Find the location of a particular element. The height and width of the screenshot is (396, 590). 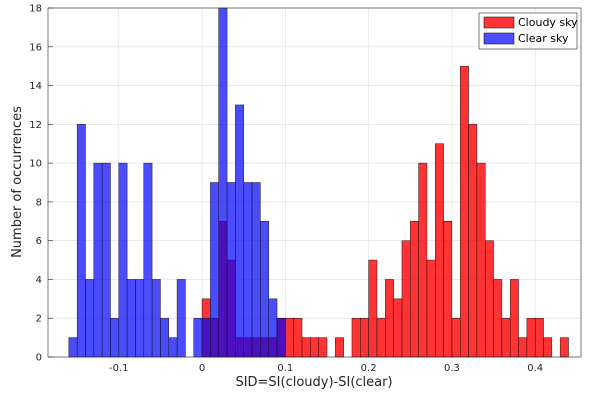

y-tick-label: 2 is located at coordinates (39, 319).